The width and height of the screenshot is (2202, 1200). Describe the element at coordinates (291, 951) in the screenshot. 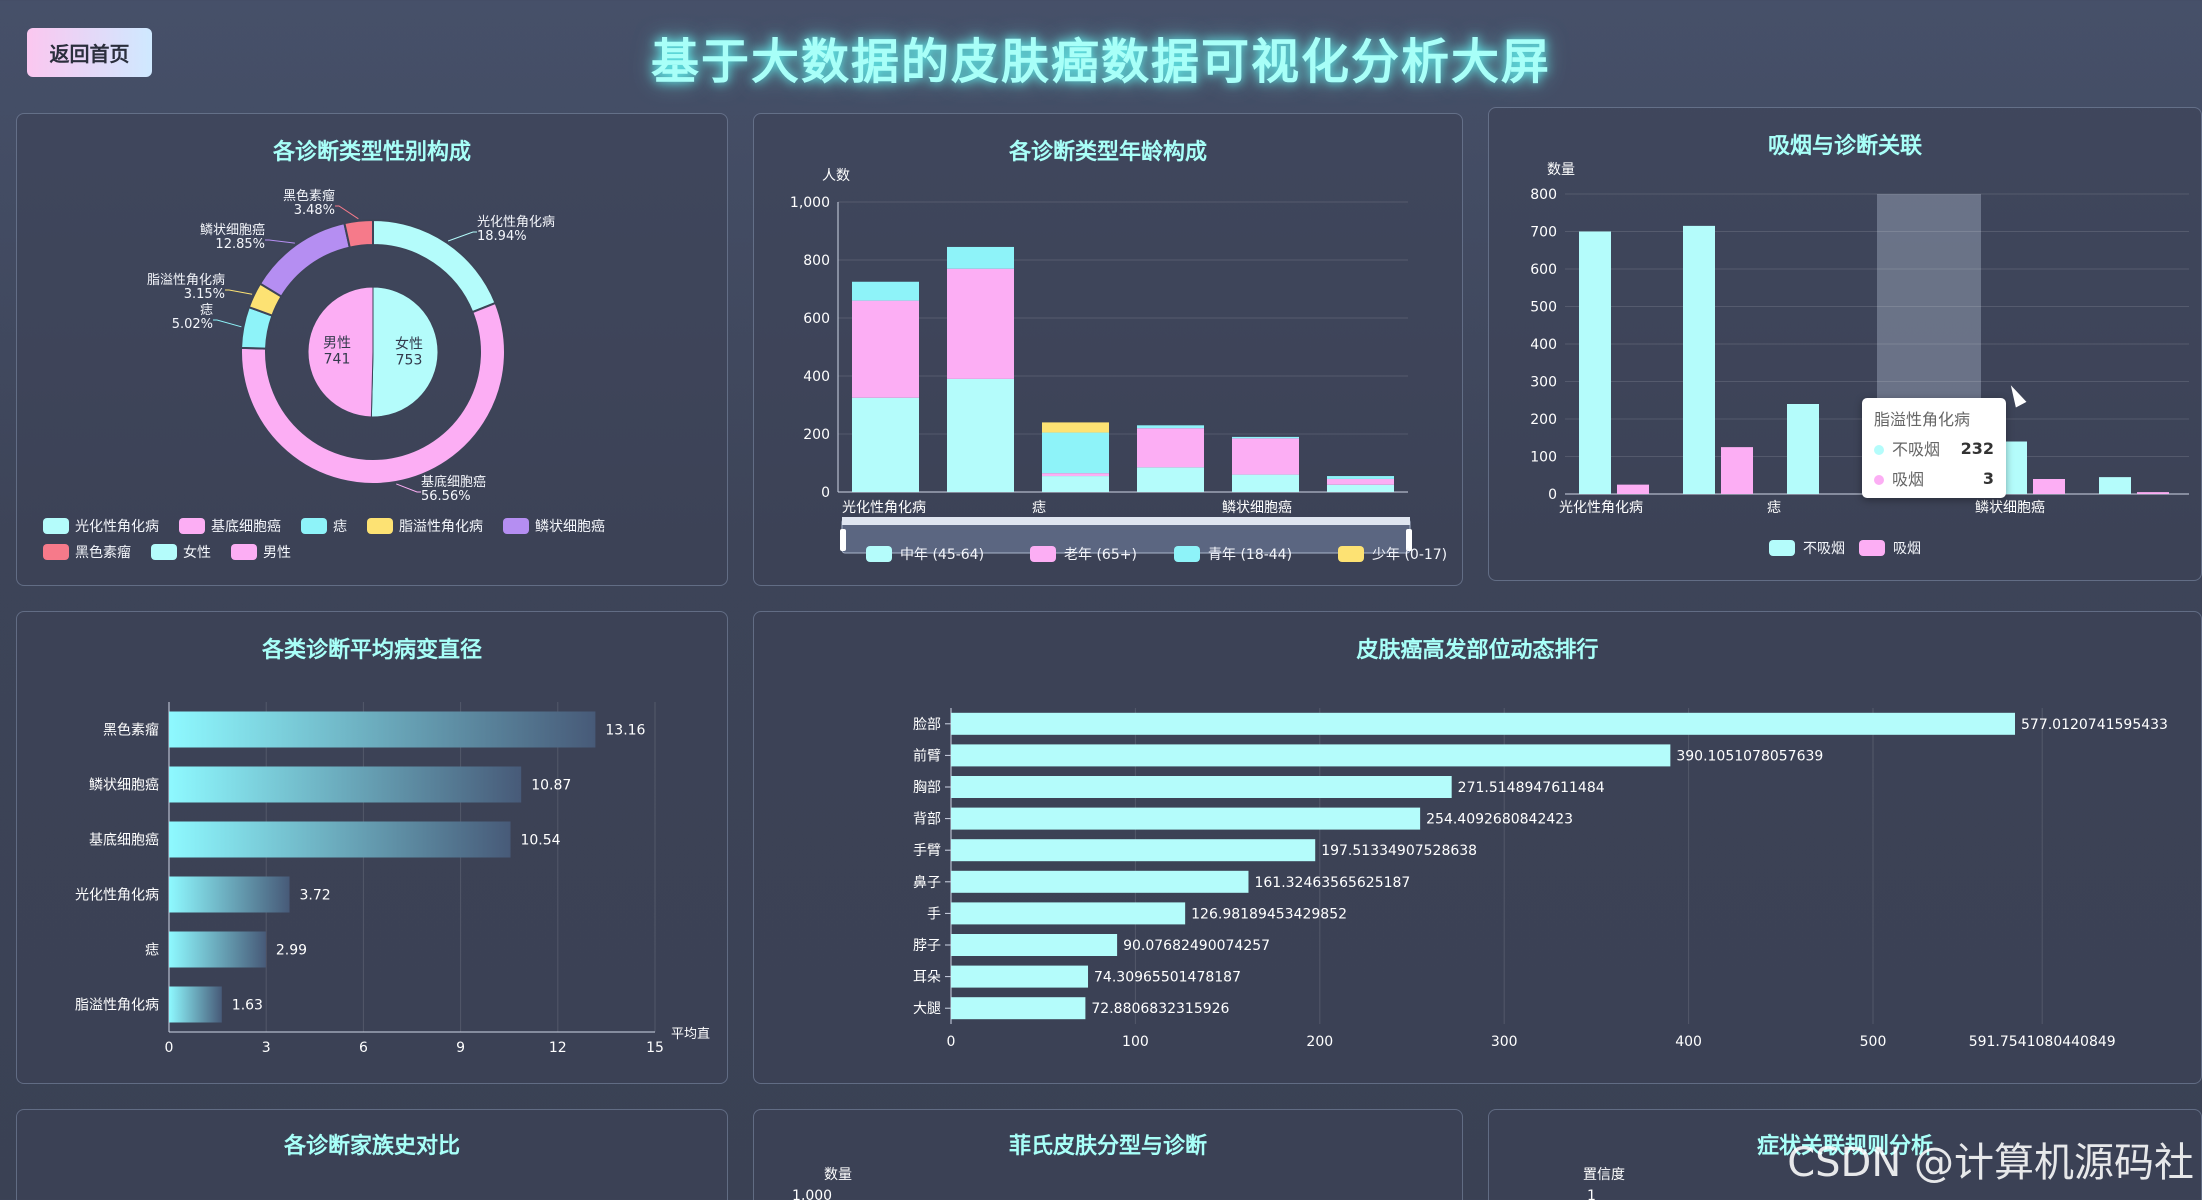

I see `data-label: 2.99` at that location.